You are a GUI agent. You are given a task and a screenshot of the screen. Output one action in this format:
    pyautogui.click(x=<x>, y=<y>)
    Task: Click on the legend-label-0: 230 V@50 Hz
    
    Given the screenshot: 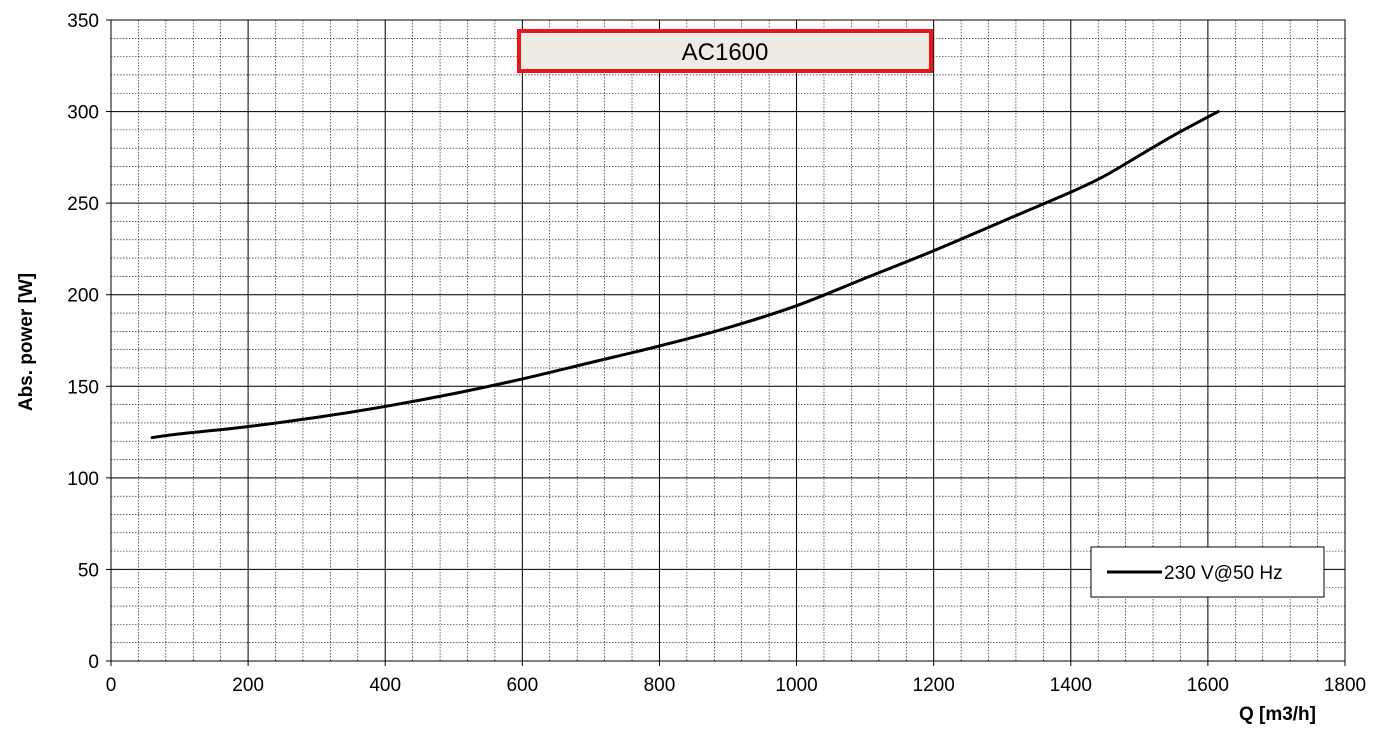 What is the action you would take?
    pyautogui.click(x=1223, y=573)
    